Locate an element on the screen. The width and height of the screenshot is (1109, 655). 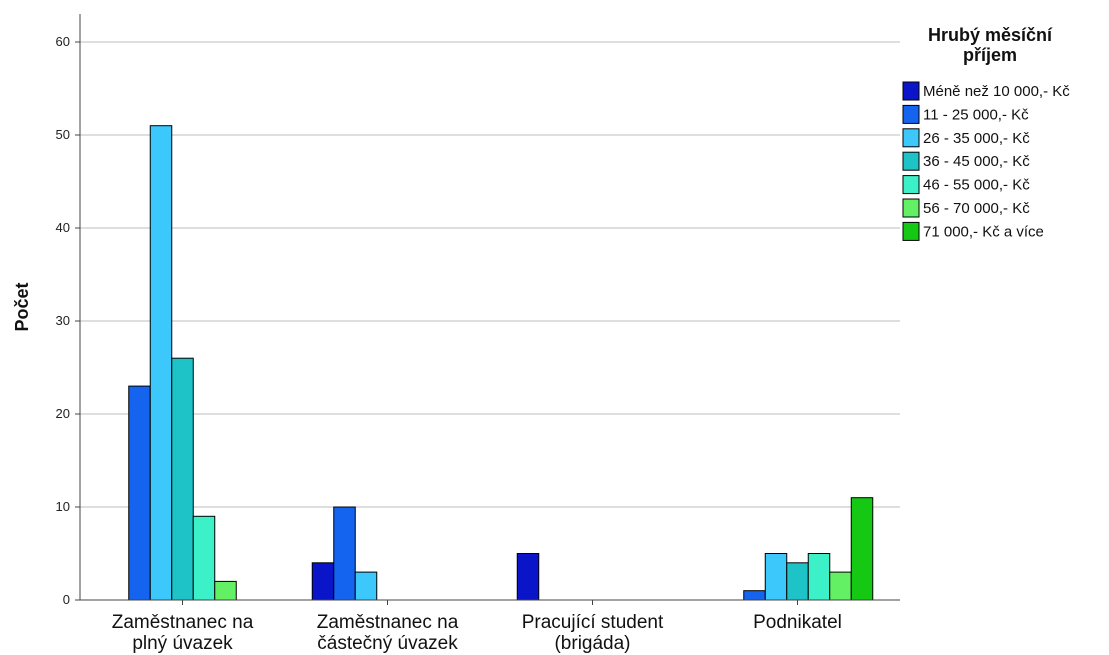
y-tick-label: 0 is located at coordinates (66, 599).